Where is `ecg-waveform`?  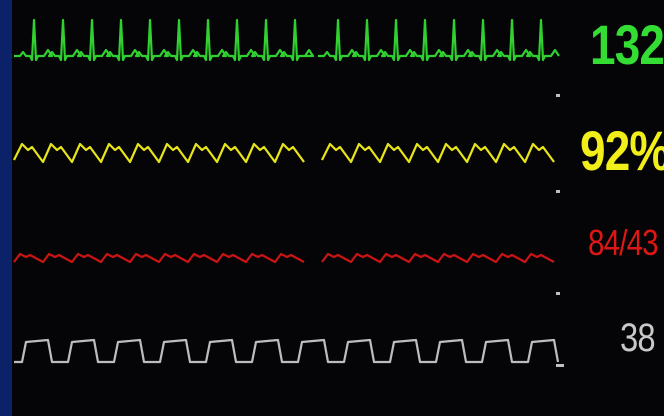 ecg-waveform is located at coordinates (287, 40).